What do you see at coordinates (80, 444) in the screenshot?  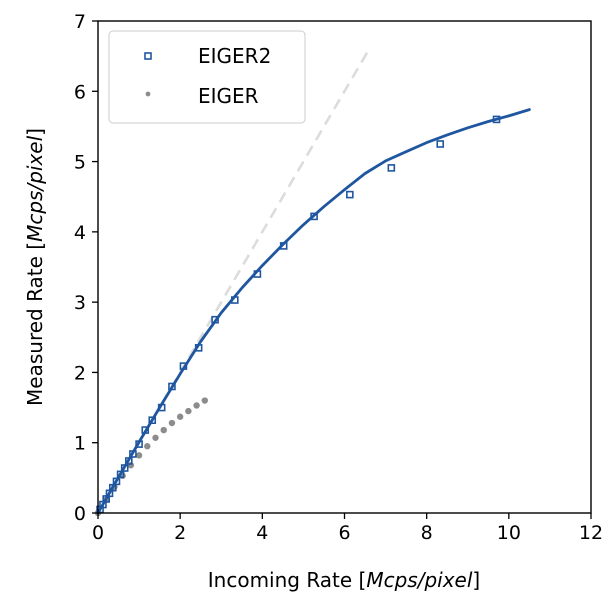 I see `y-tick-label: 1` at bounding box center [80, 444].